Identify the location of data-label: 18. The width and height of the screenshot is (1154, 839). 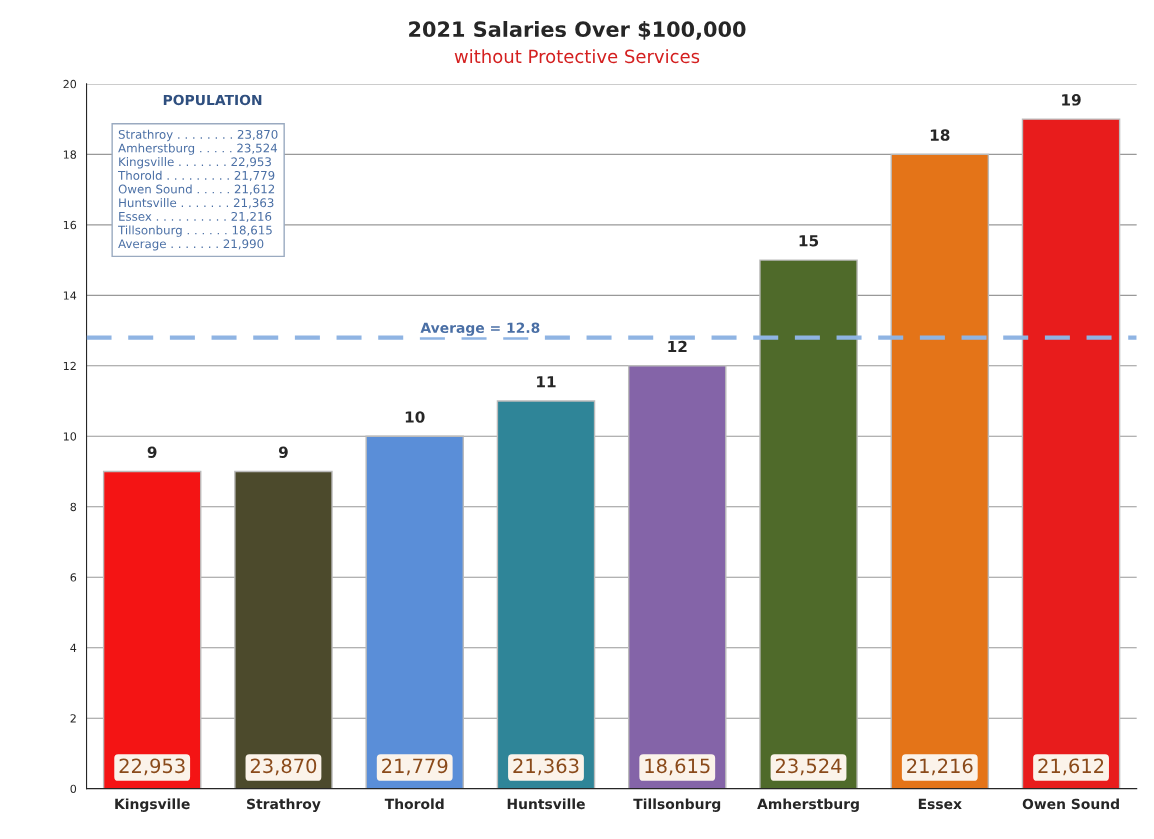
(940, 135).